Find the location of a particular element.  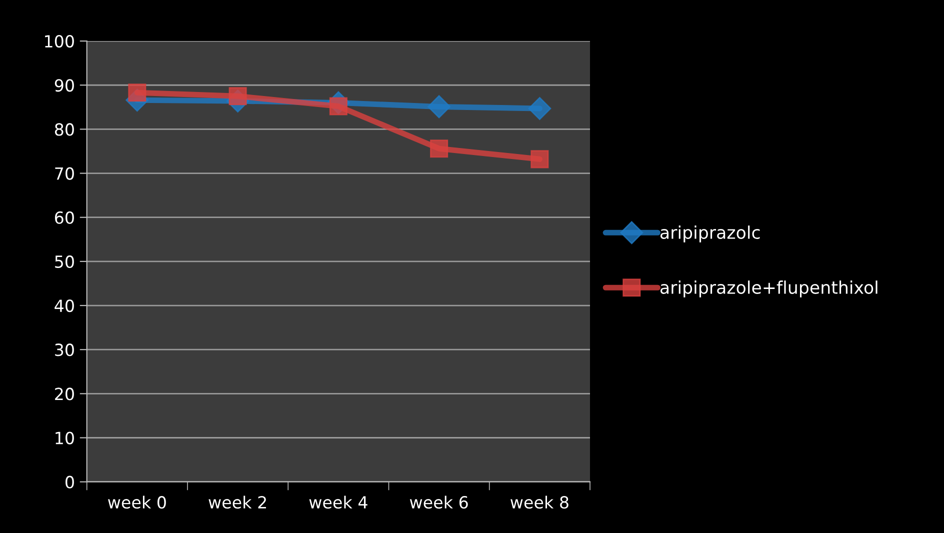

legend-label: aripiprazolc is located at coordinates (710, 234).